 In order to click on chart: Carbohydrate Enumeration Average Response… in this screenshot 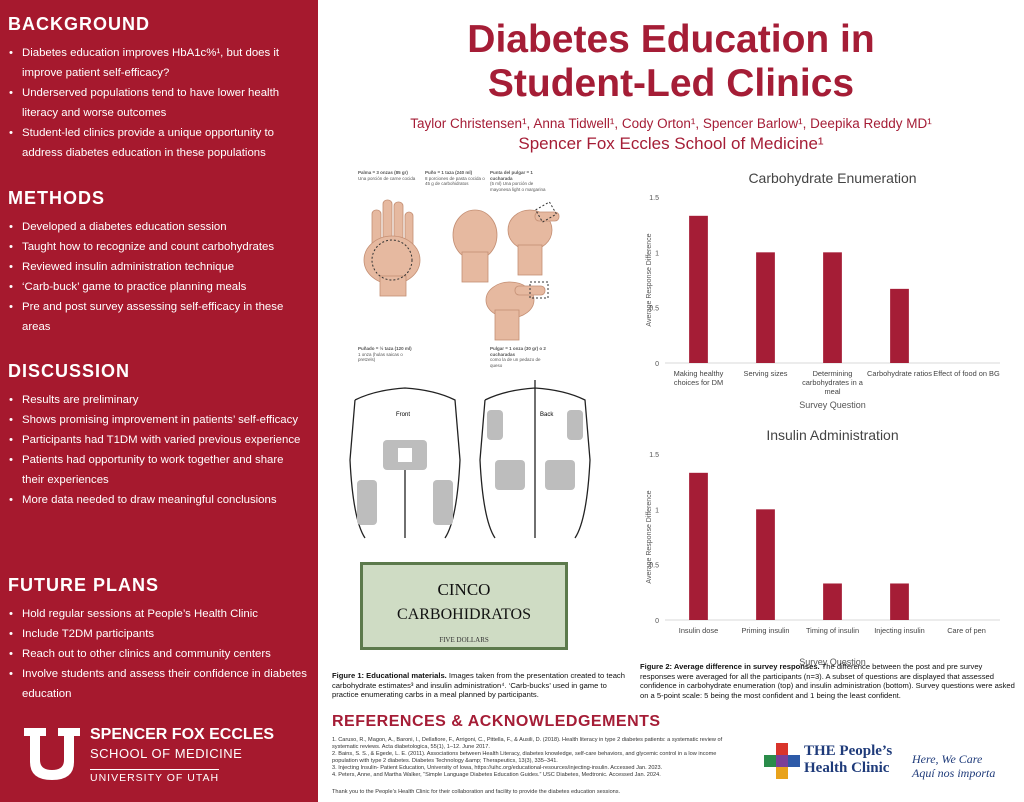, I will do `click(830, 290)`.